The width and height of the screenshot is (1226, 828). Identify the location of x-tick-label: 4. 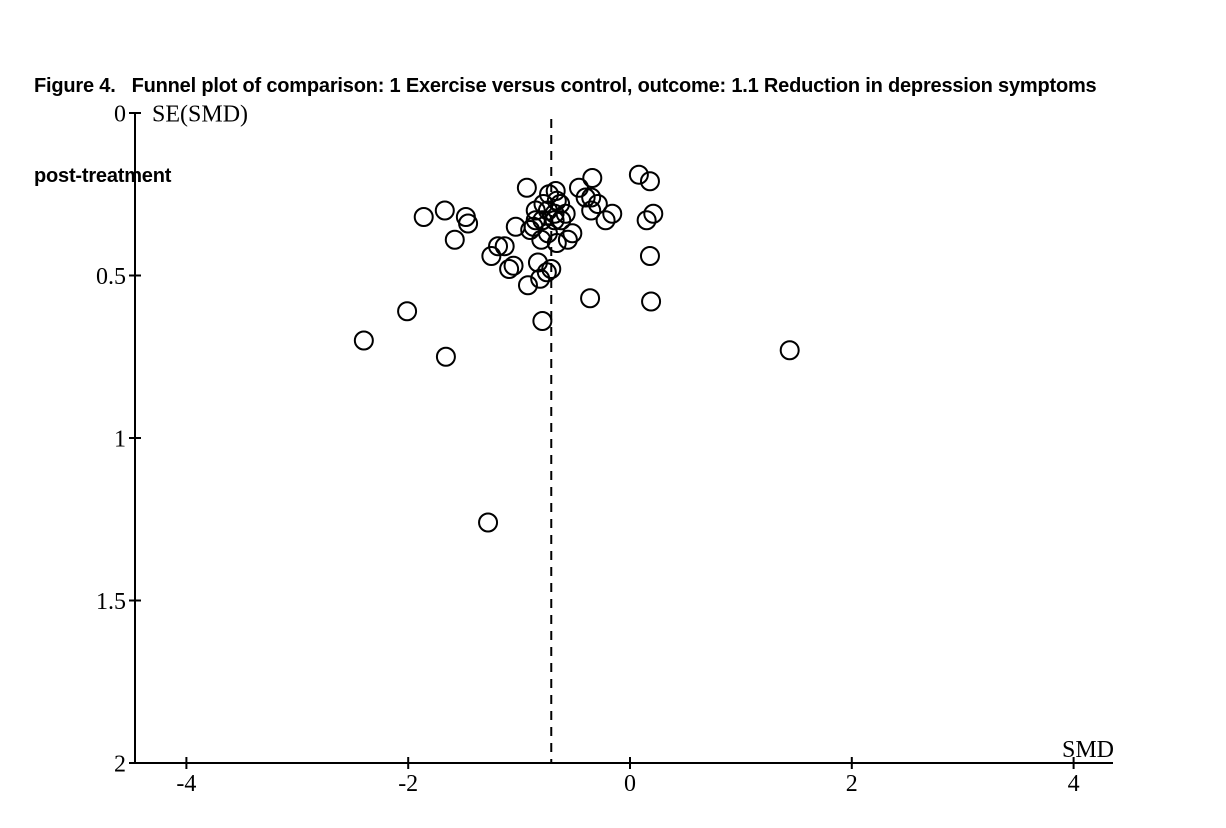
(1074, 784).